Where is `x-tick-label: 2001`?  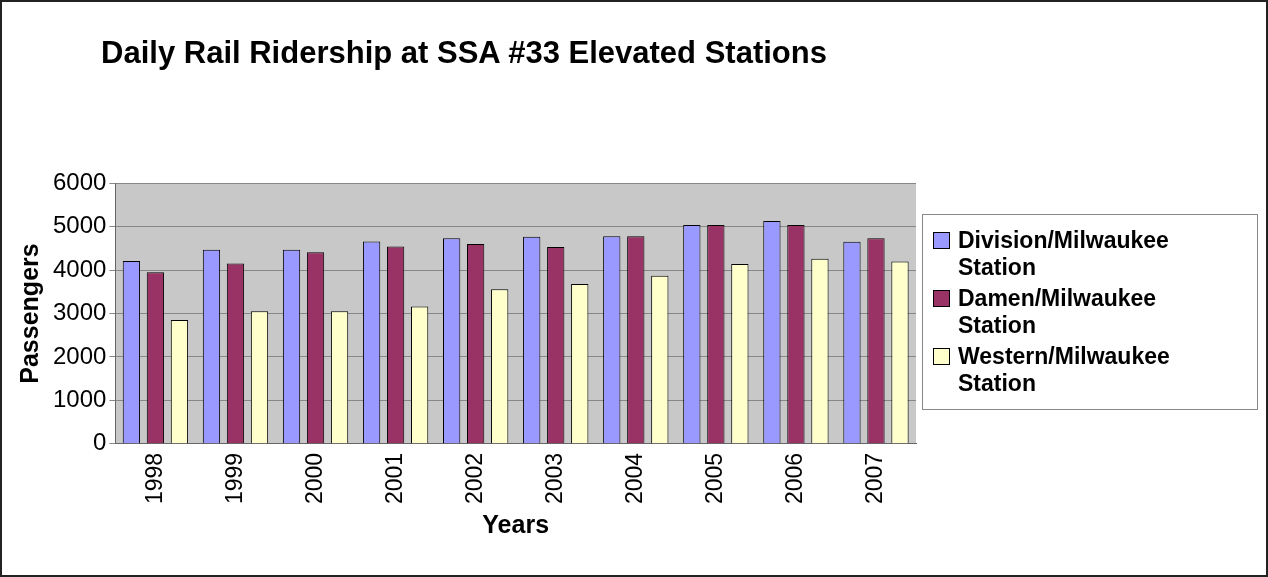 x-tick-label: 2001 is located at coordinates (393, 478).